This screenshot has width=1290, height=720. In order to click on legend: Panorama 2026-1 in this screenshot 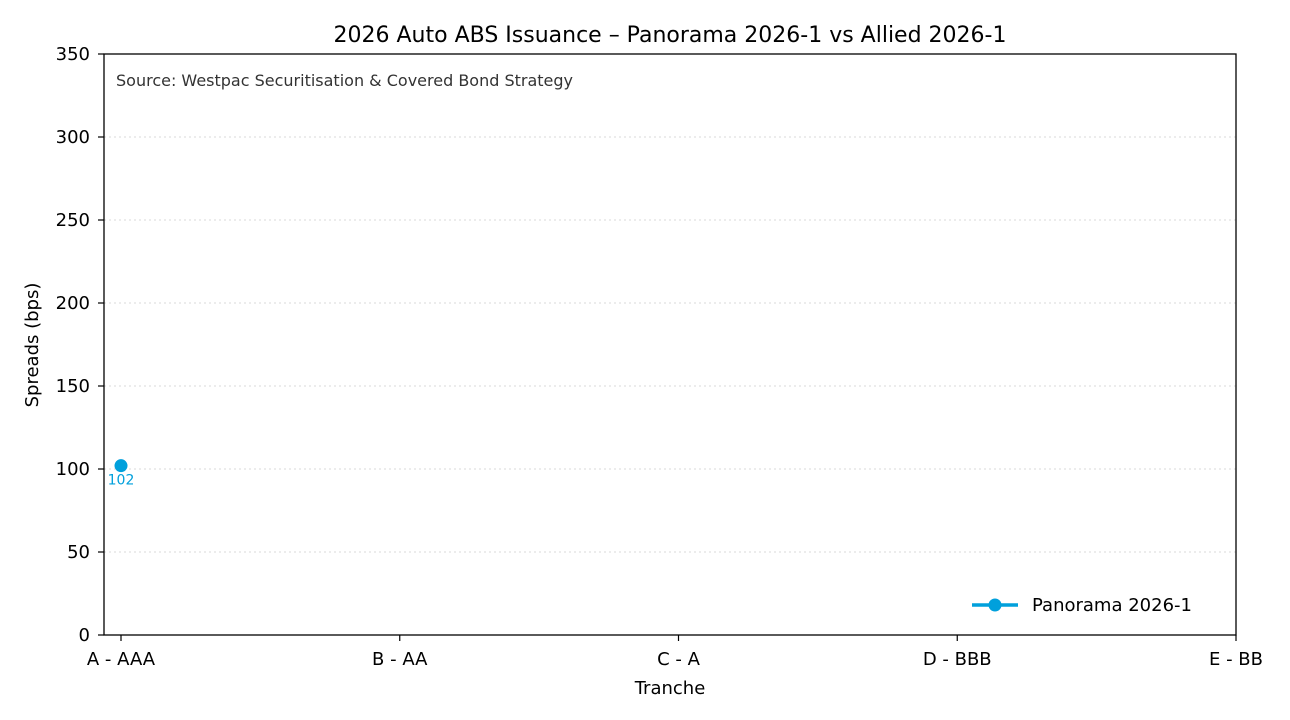, I will do `click(1082, 605)`.